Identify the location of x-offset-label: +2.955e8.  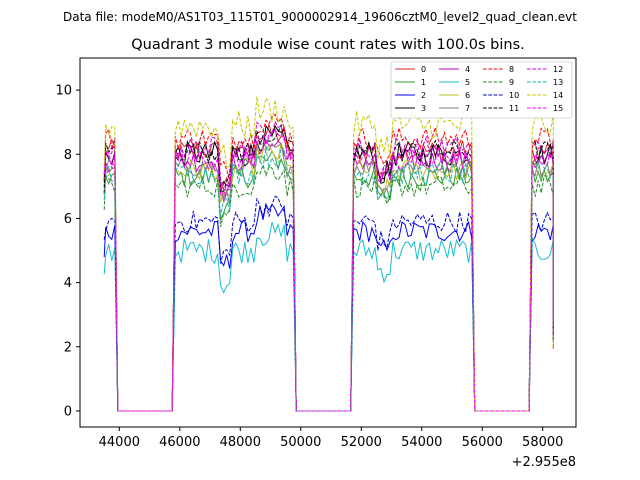
(544, 462).